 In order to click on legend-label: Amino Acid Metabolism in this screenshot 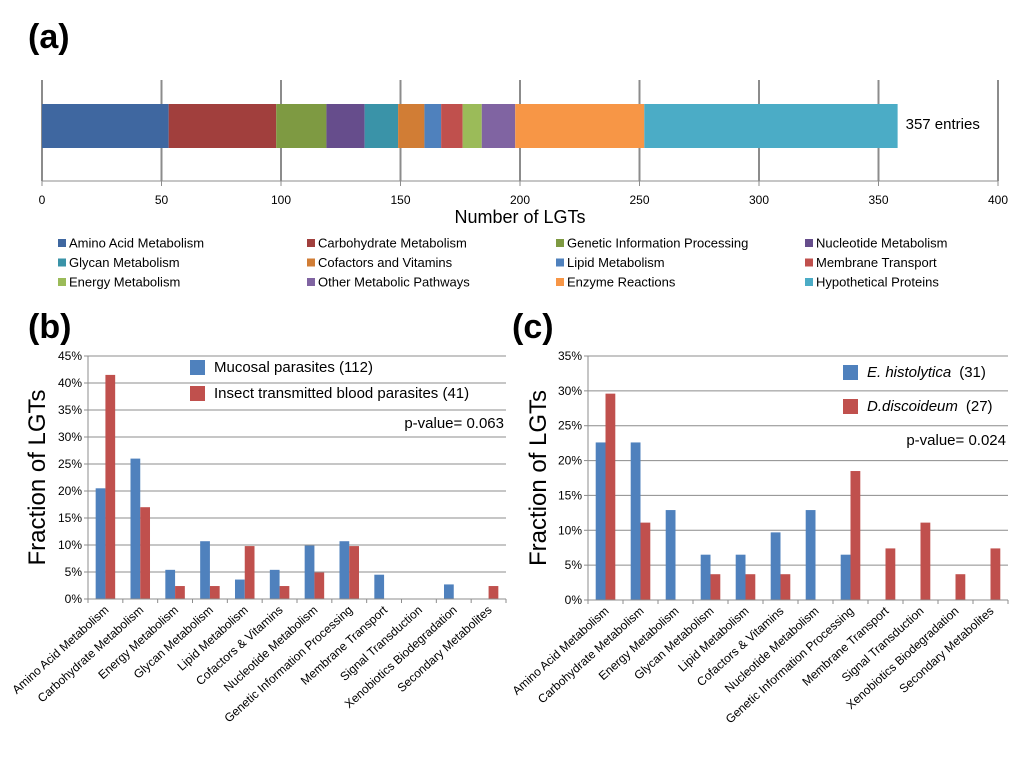, I will do `click(136, 243)`.